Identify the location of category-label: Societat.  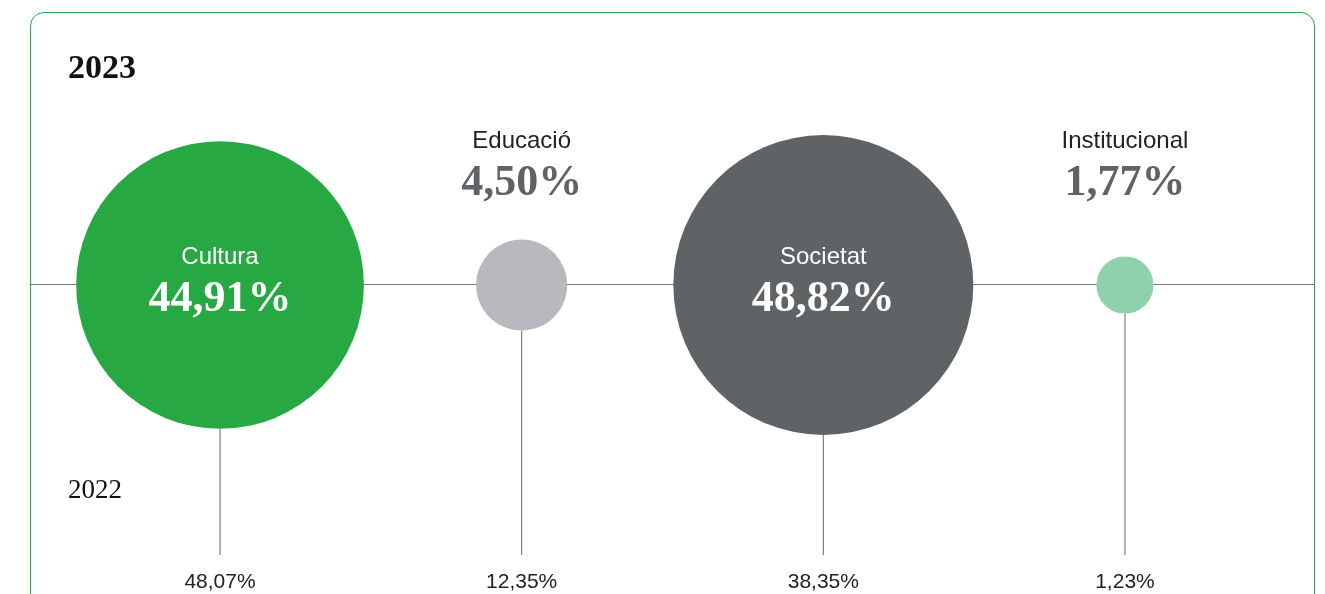
(823, 256).